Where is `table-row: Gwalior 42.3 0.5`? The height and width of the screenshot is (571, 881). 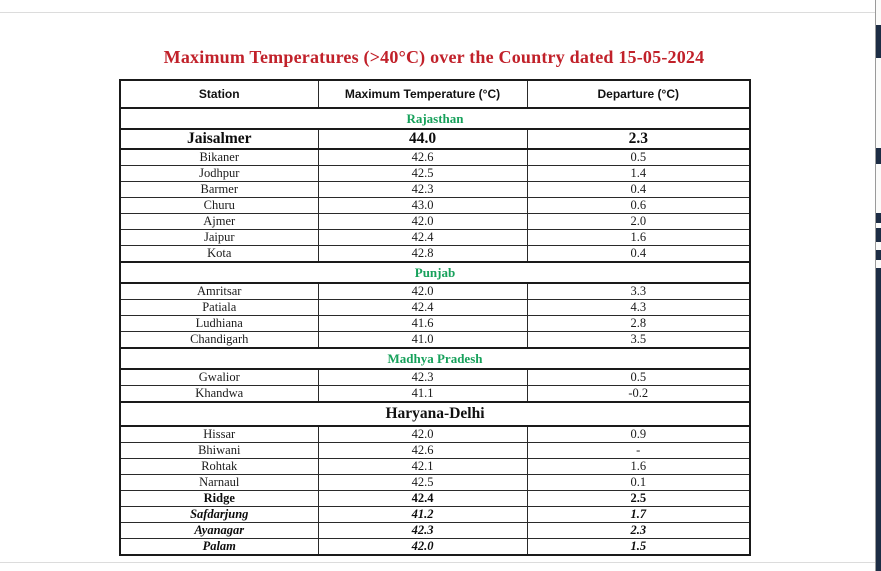
table-row: Gwalior 42.3 0.5 is located at coordinates (435, 377).